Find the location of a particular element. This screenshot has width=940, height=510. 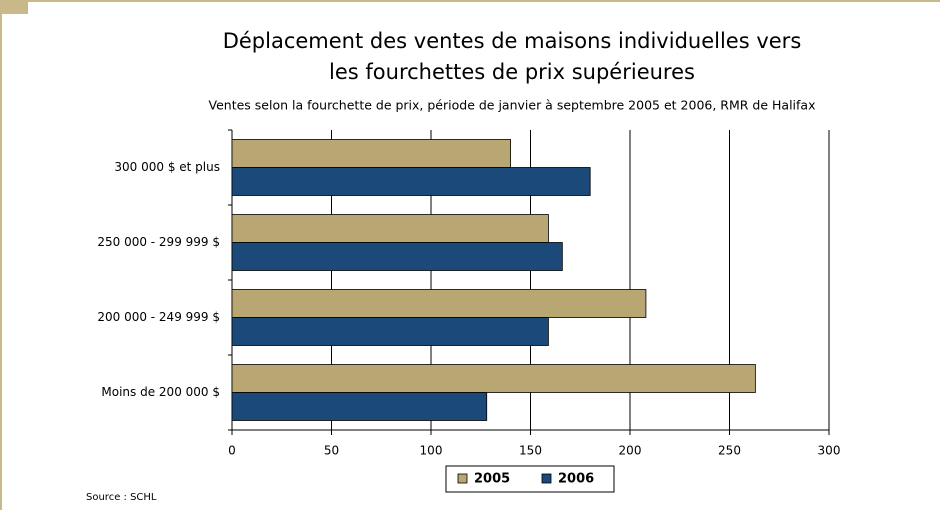

legend-box is located at coordinates (530, 479).